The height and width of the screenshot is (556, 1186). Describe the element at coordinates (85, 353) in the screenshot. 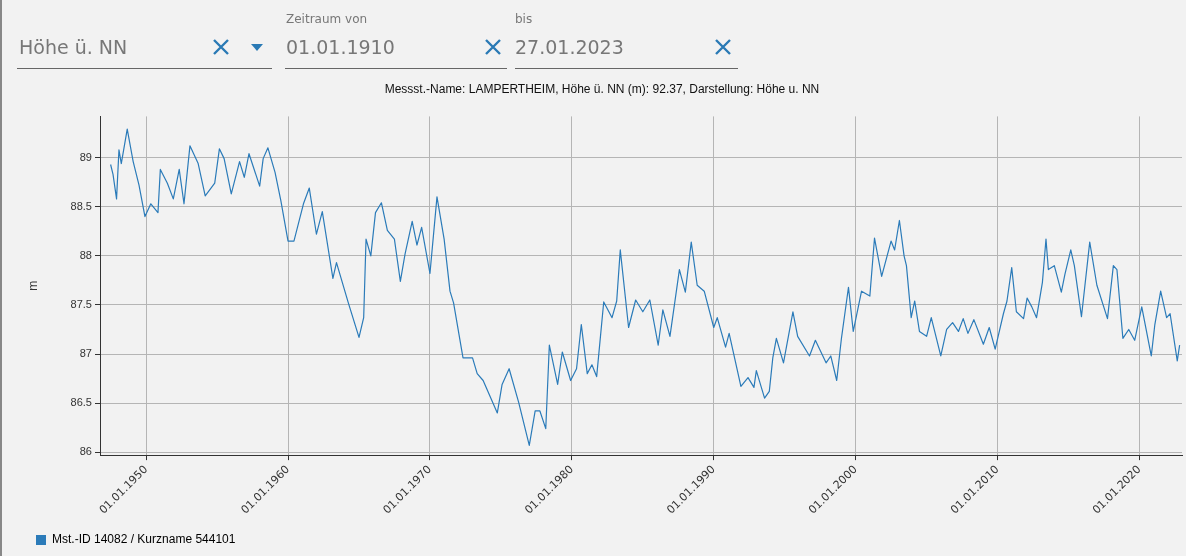

I see `y-tick-label: 87` at that location.